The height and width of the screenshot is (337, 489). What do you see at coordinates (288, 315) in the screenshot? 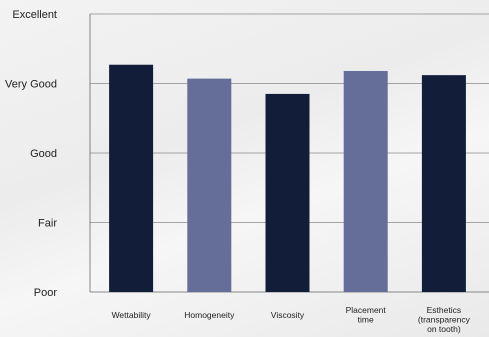
I see `x-tick-label: Viscosity` at bounding box center [288, 315].